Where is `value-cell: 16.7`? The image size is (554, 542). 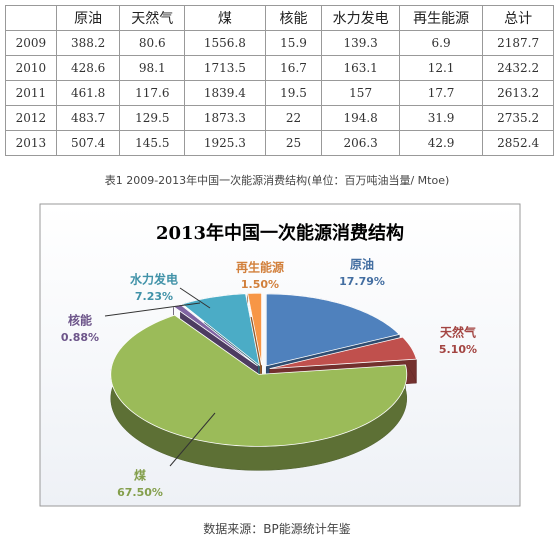
value-cell: 16.7 is located at coordinates (293, 68).